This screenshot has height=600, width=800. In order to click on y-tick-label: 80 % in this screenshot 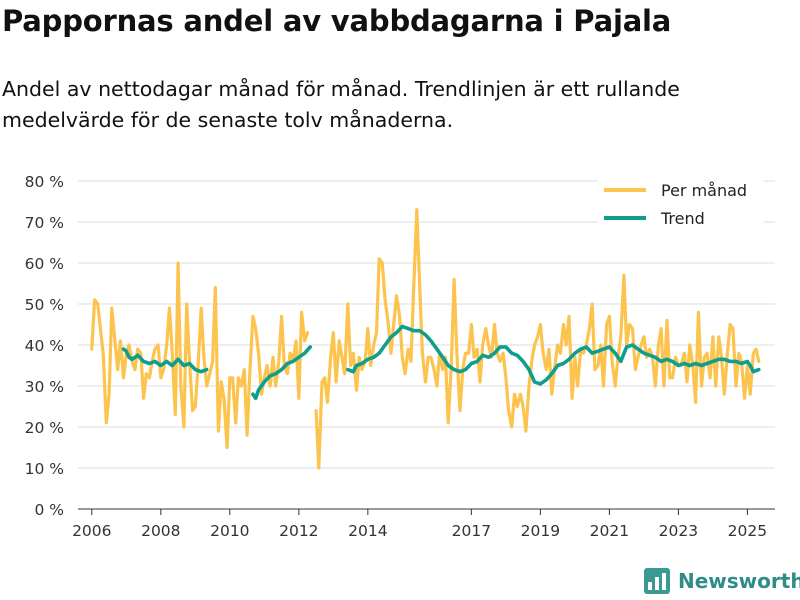, I will do `click(44, 182)`.